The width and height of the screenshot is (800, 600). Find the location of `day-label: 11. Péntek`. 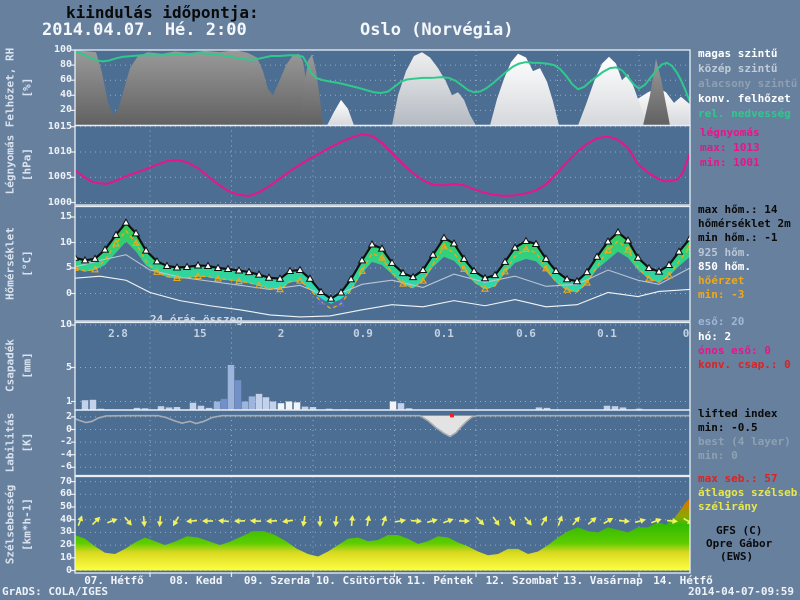

day-label: 11. Péntek is located at coordinates (440, 580).